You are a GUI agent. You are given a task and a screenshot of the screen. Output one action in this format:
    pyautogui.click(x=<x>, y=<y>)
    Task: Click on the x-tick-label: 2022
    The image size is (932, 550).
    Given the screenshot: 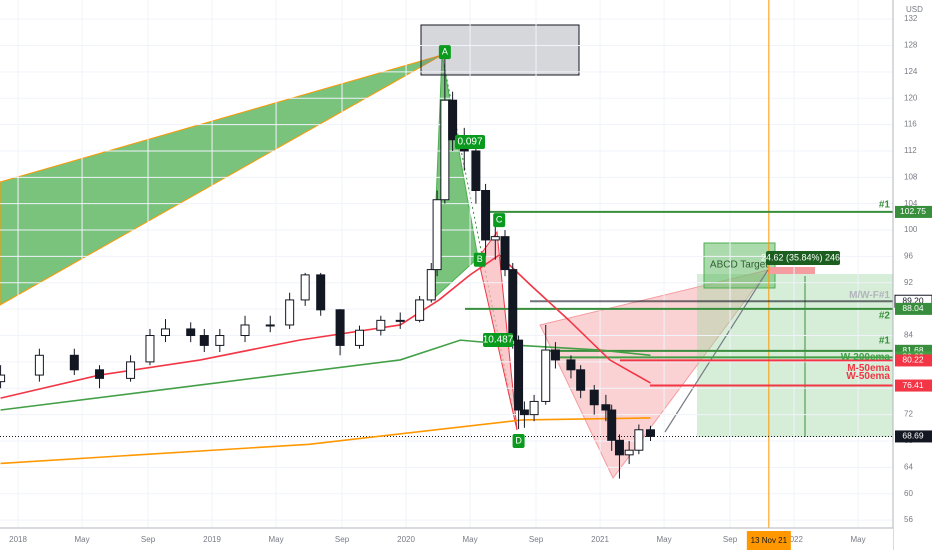 What is the action you would take?
    pyautogui.click(x=794, y=539)
    